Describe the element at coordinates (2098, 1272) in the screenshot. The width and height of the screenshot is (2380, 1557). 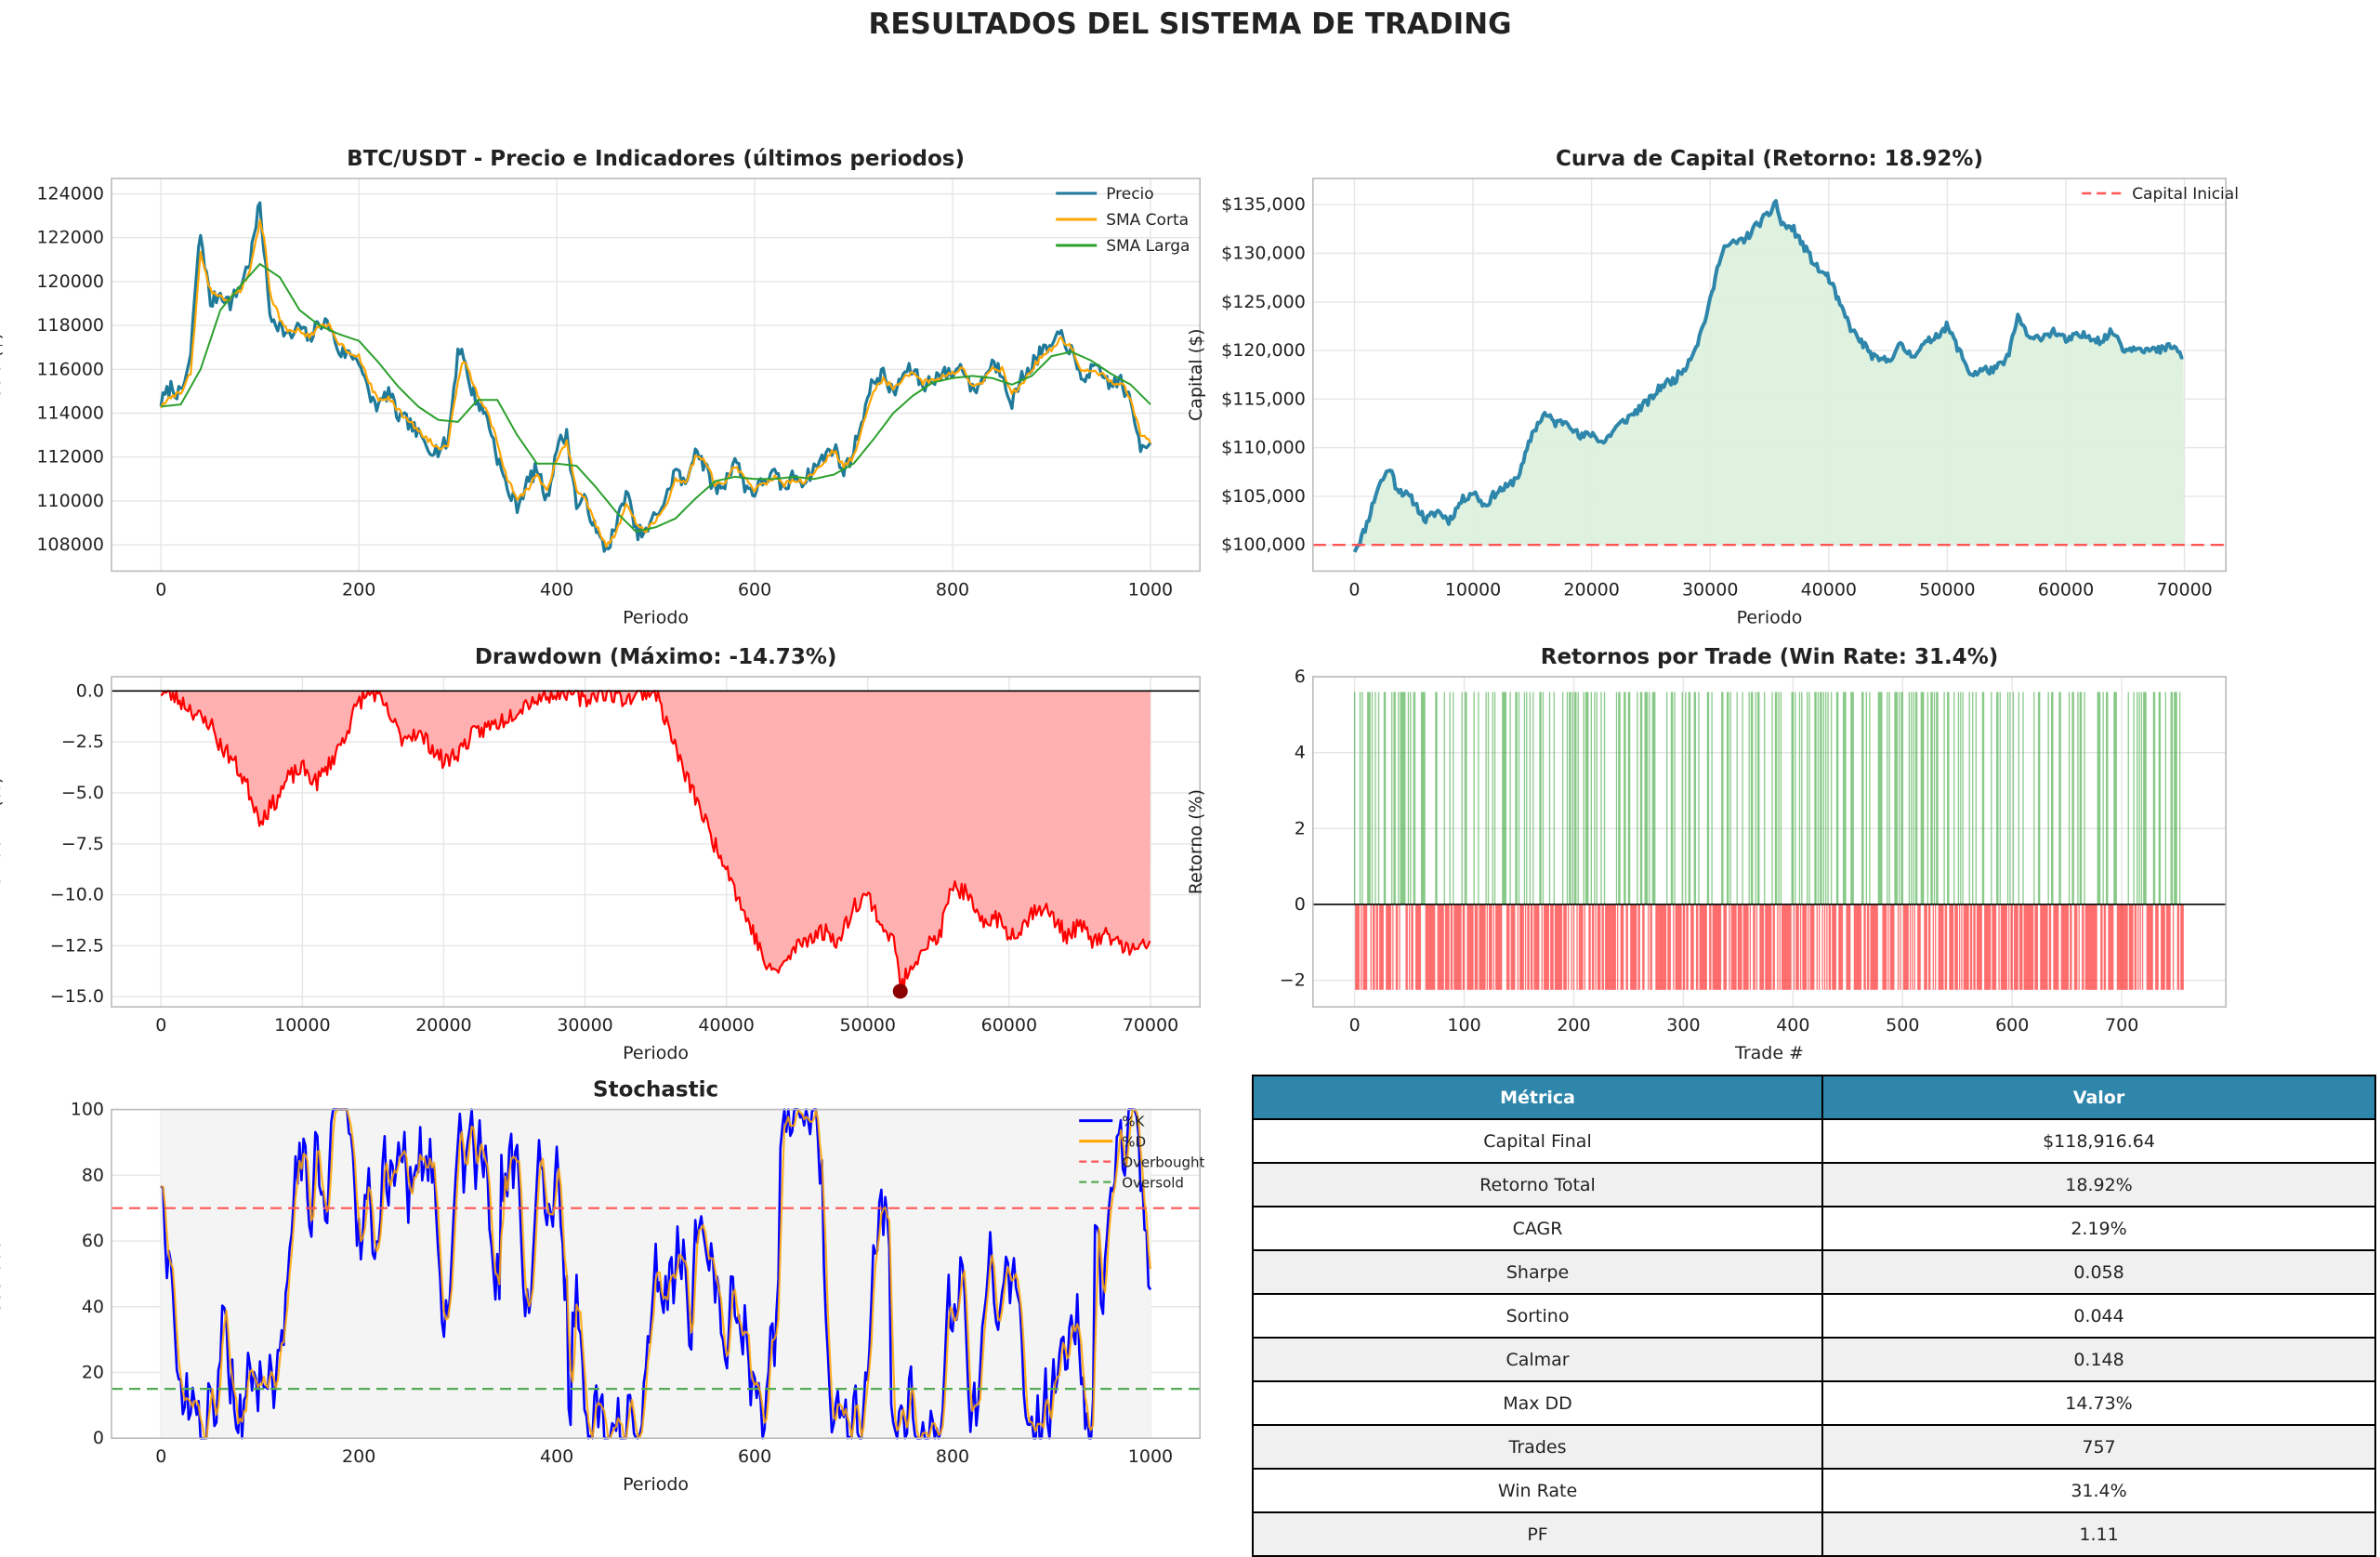
I see `metric-value: 0.058` at that location.